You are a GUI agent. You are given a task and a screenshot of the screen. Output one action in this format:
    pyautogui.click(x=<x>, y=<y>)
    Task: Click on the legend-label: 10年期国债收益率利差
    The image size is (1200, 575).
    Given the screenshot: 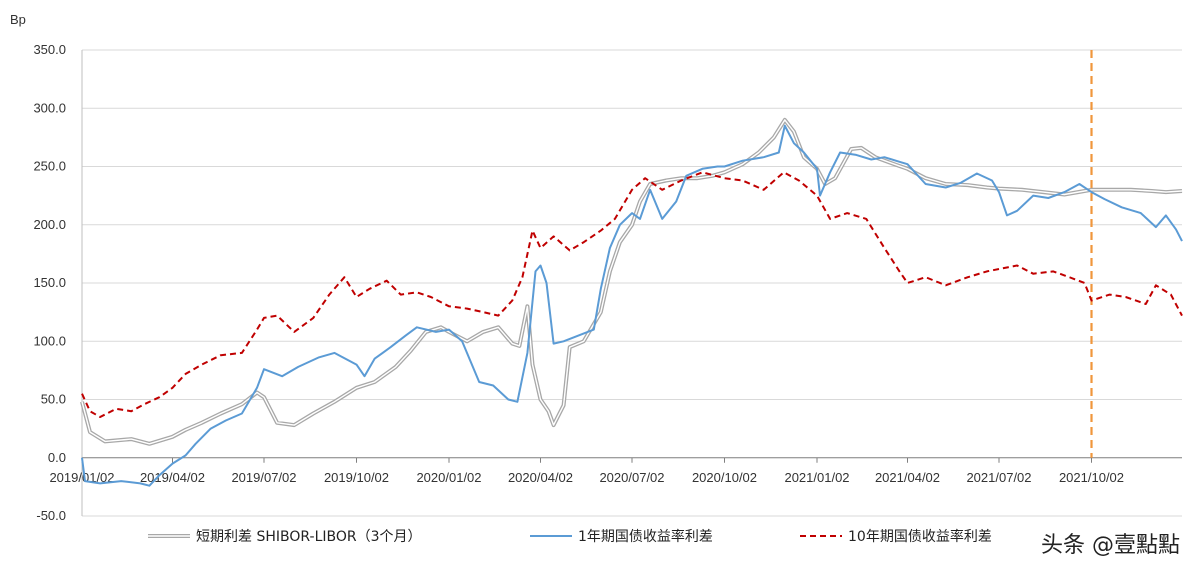 What is the action you would take?
    pyautogui.click(x=920, y=536)
    